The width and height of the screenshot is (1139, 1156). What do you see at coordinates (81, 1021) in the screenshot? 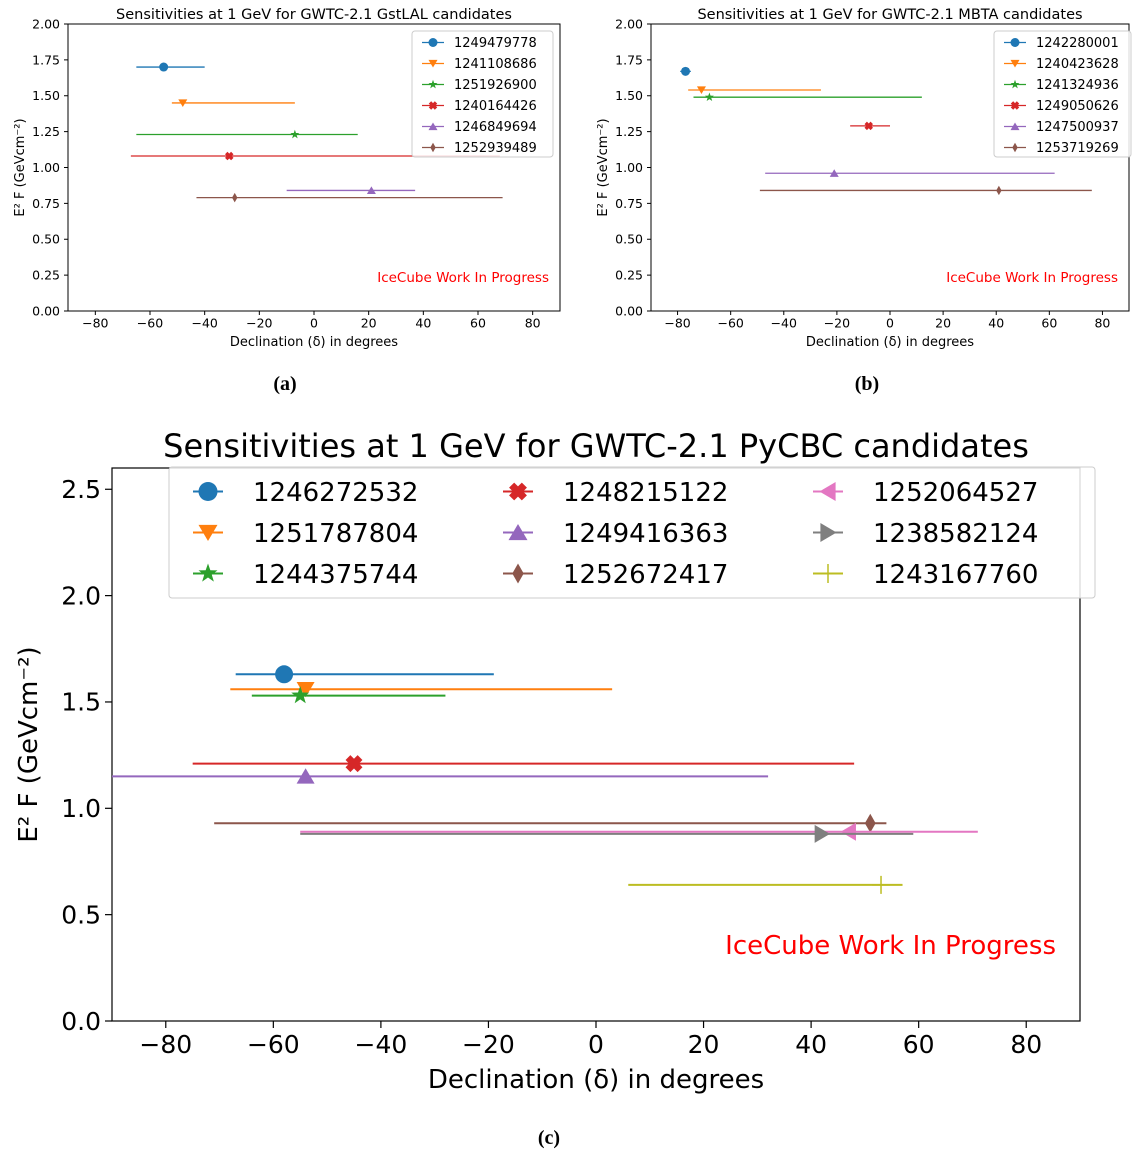
I see `y-tick-label: 0.0` at bounding box center [81, 1021].